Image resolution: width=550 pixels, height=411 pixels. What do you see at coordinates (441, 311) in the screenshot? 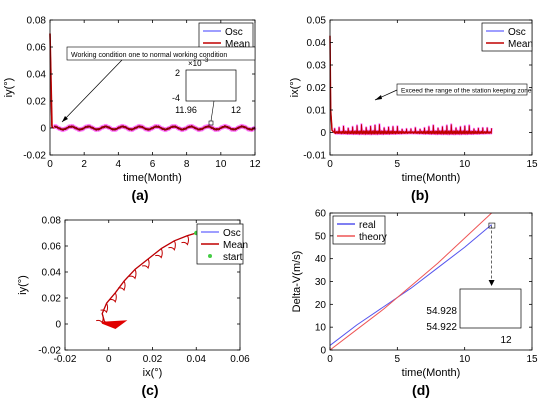
I see `inset-y-tick: 54.928` at bounding box center [441, 311].